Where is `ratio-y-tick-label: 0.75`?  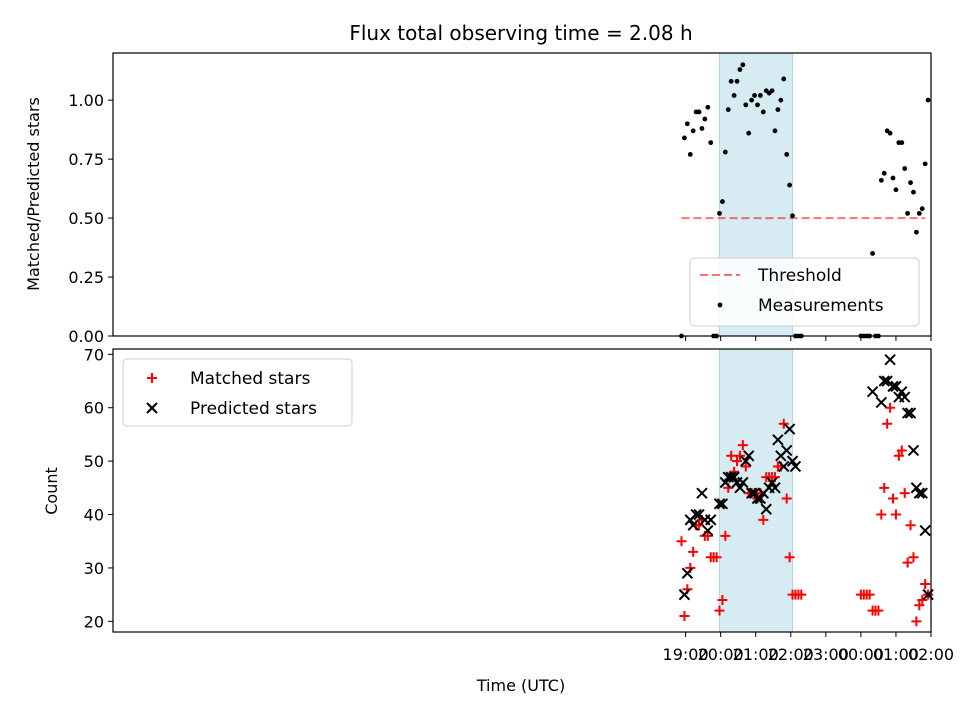
ratio-y-tick-label: 0.75 is located at coordinates (86, 159).